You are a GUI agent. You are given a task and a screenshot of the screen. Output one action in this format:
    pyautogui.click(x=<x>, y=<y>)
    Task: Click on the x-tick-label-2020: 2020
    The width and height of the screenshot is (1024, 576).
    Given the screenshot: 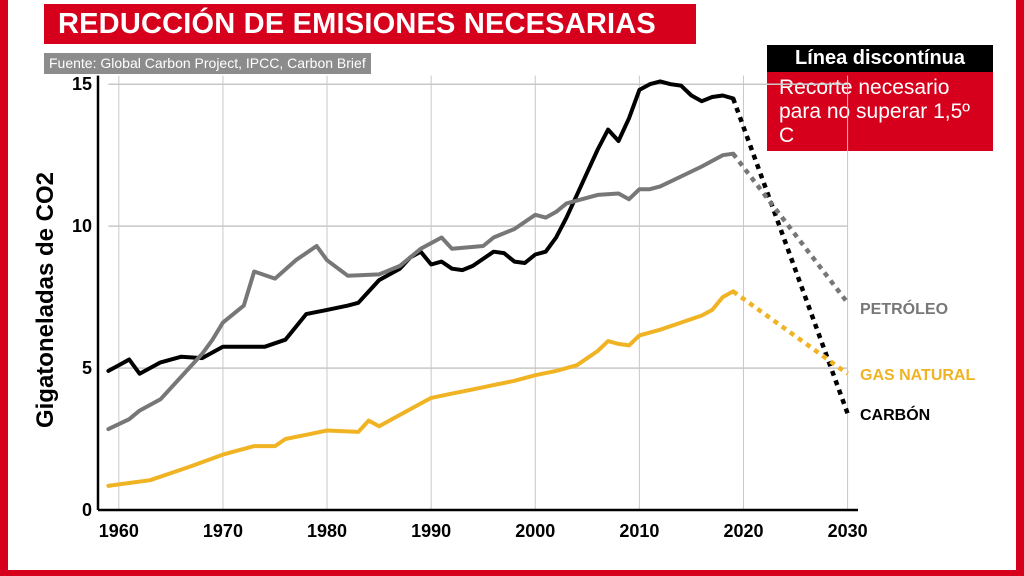 What is the action you would take?
    pyautogui.click(x=743, y=531)
    